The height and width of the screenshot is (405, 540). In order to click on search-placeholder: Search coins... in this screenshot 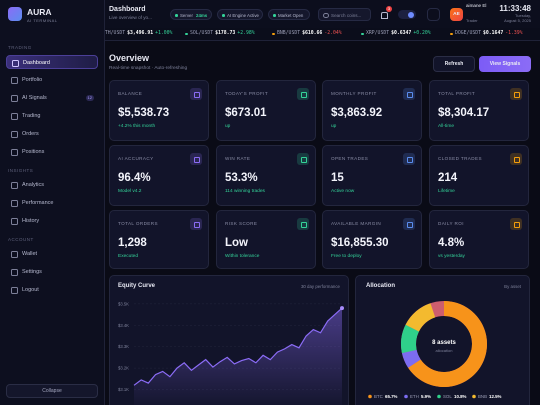, I will do `click(346, 15)`.